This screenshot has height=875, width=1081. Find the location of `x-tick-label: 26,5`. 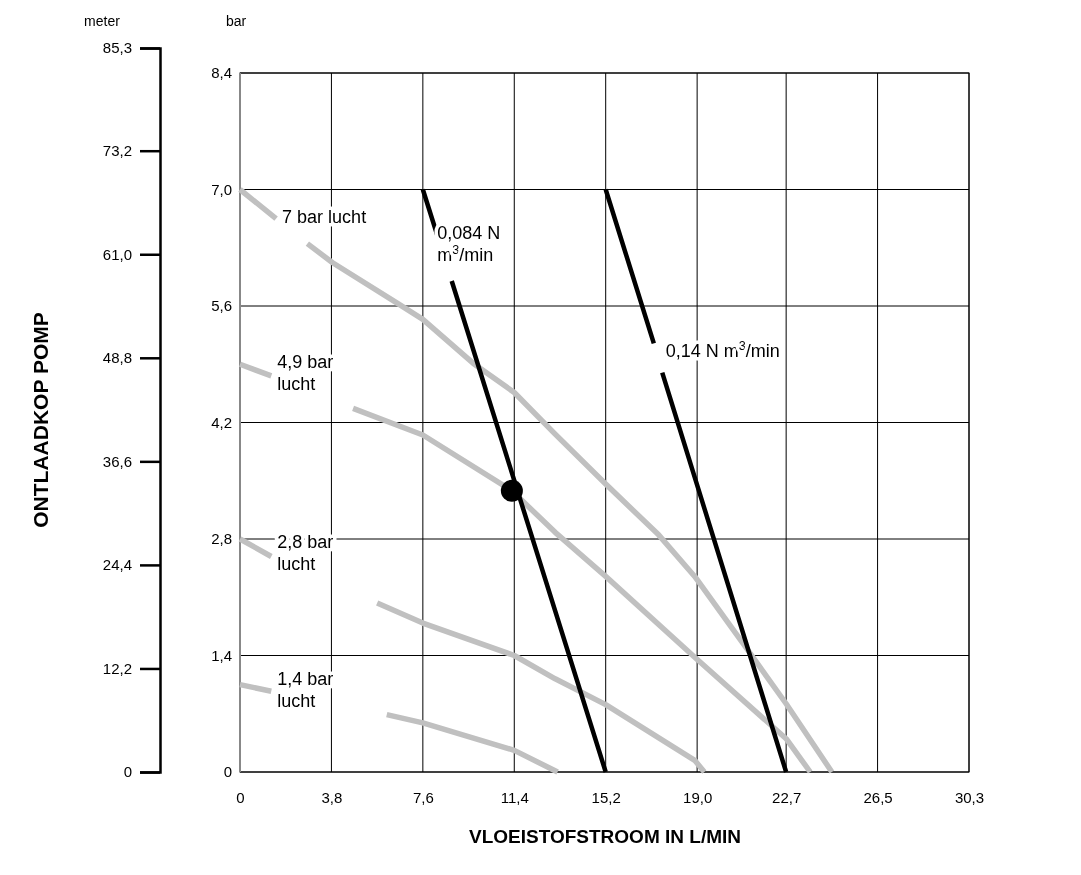

x-tick-label: 26,5 is located at coordinates (878, 797).